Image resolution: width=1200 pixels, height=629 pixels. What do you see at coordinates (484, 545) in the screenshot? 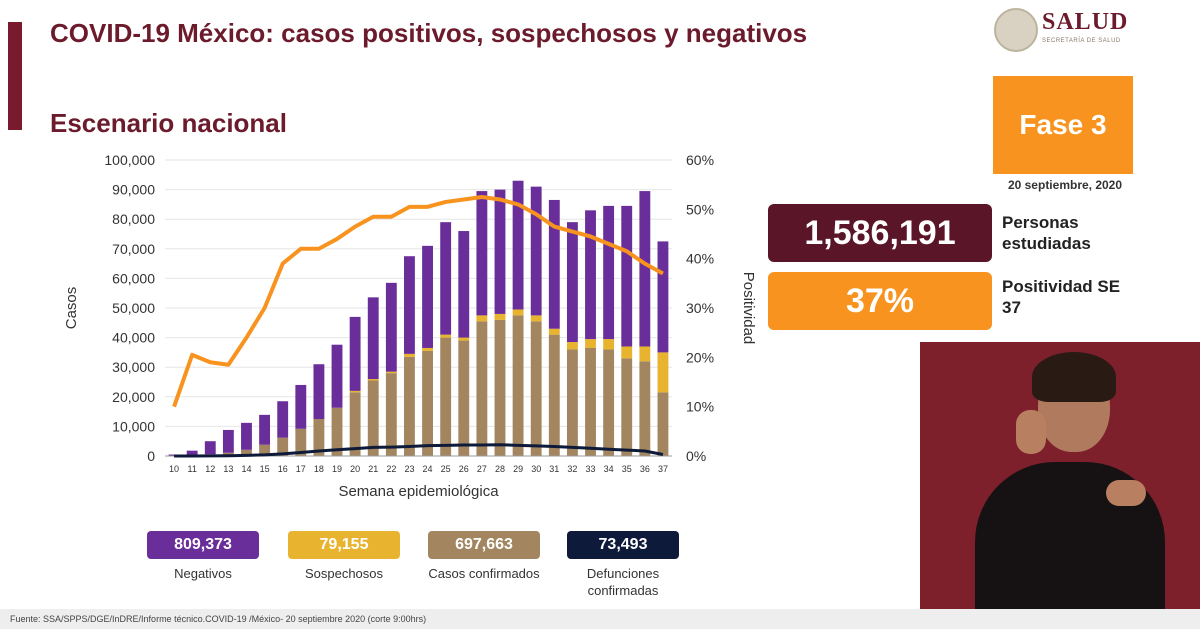
I see `stat-value: 697,663` at bounding box center [484, 545].